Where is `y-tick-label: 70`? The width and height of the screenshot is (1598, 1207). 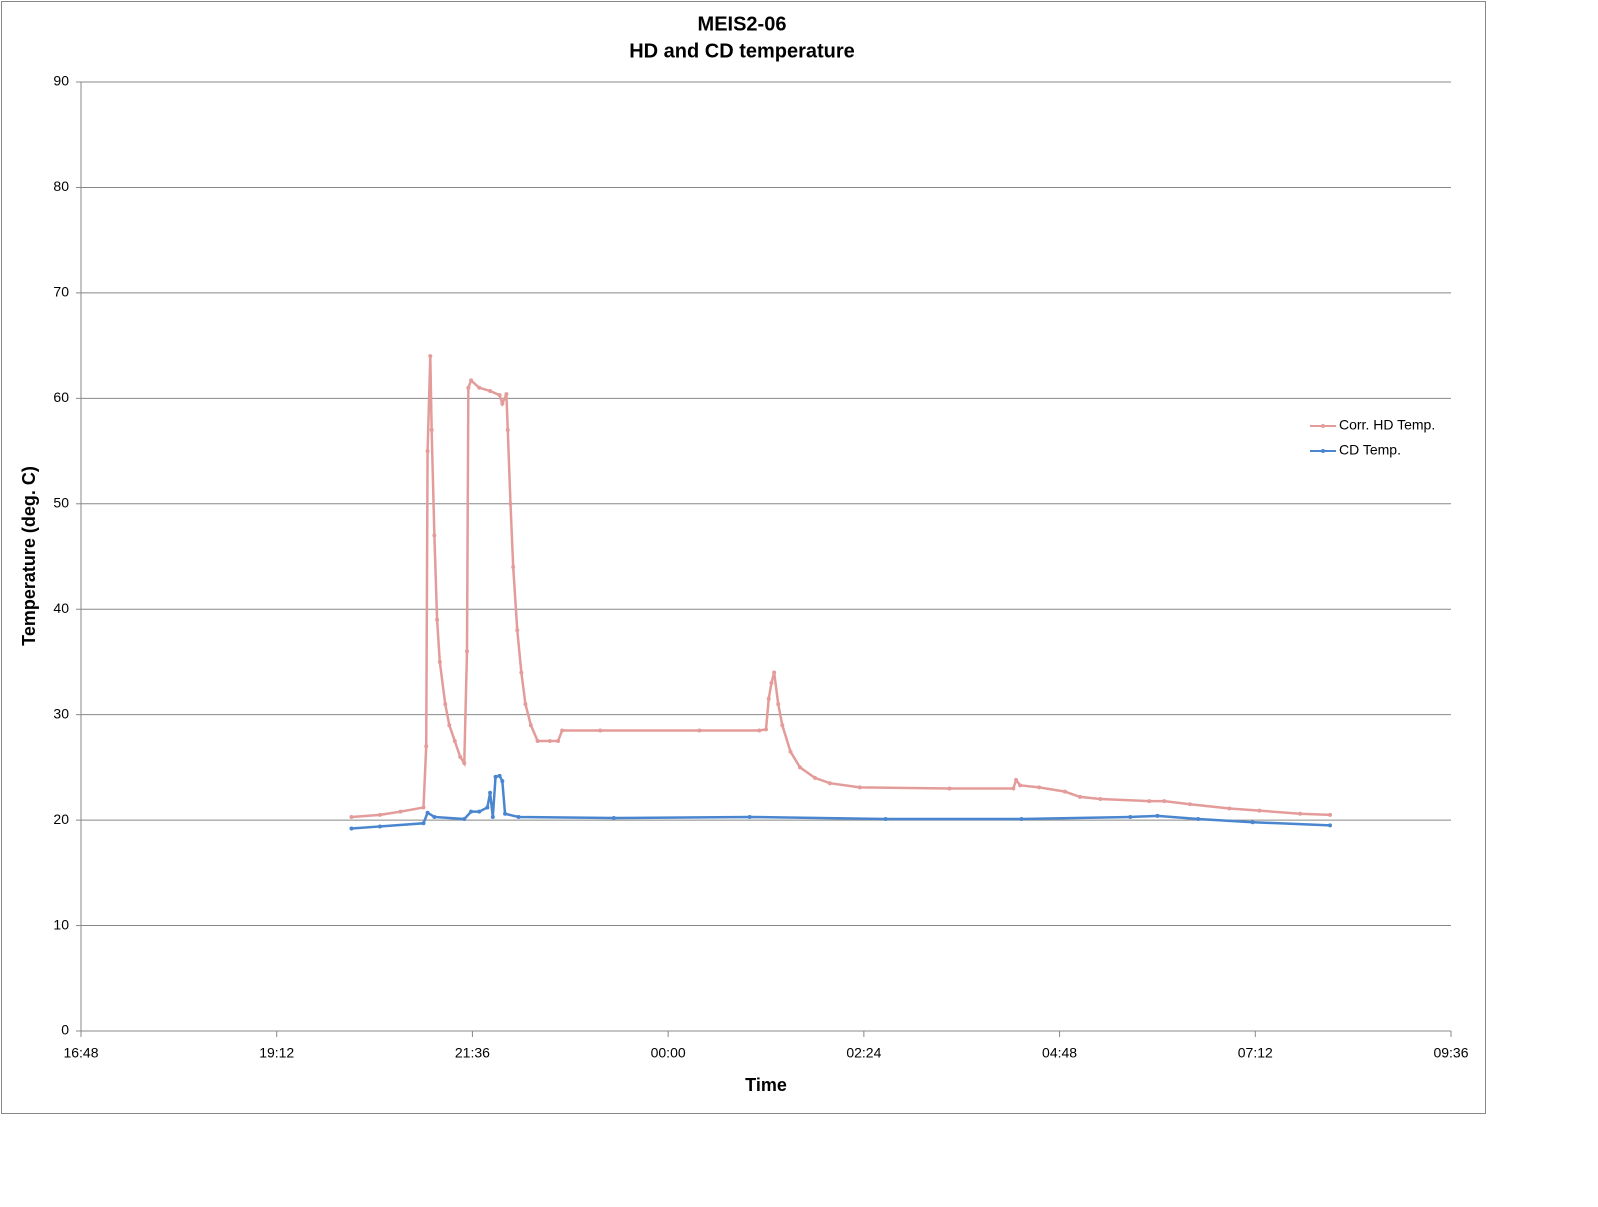
y-tick-label: 70 is located at coordinates (61, 292).